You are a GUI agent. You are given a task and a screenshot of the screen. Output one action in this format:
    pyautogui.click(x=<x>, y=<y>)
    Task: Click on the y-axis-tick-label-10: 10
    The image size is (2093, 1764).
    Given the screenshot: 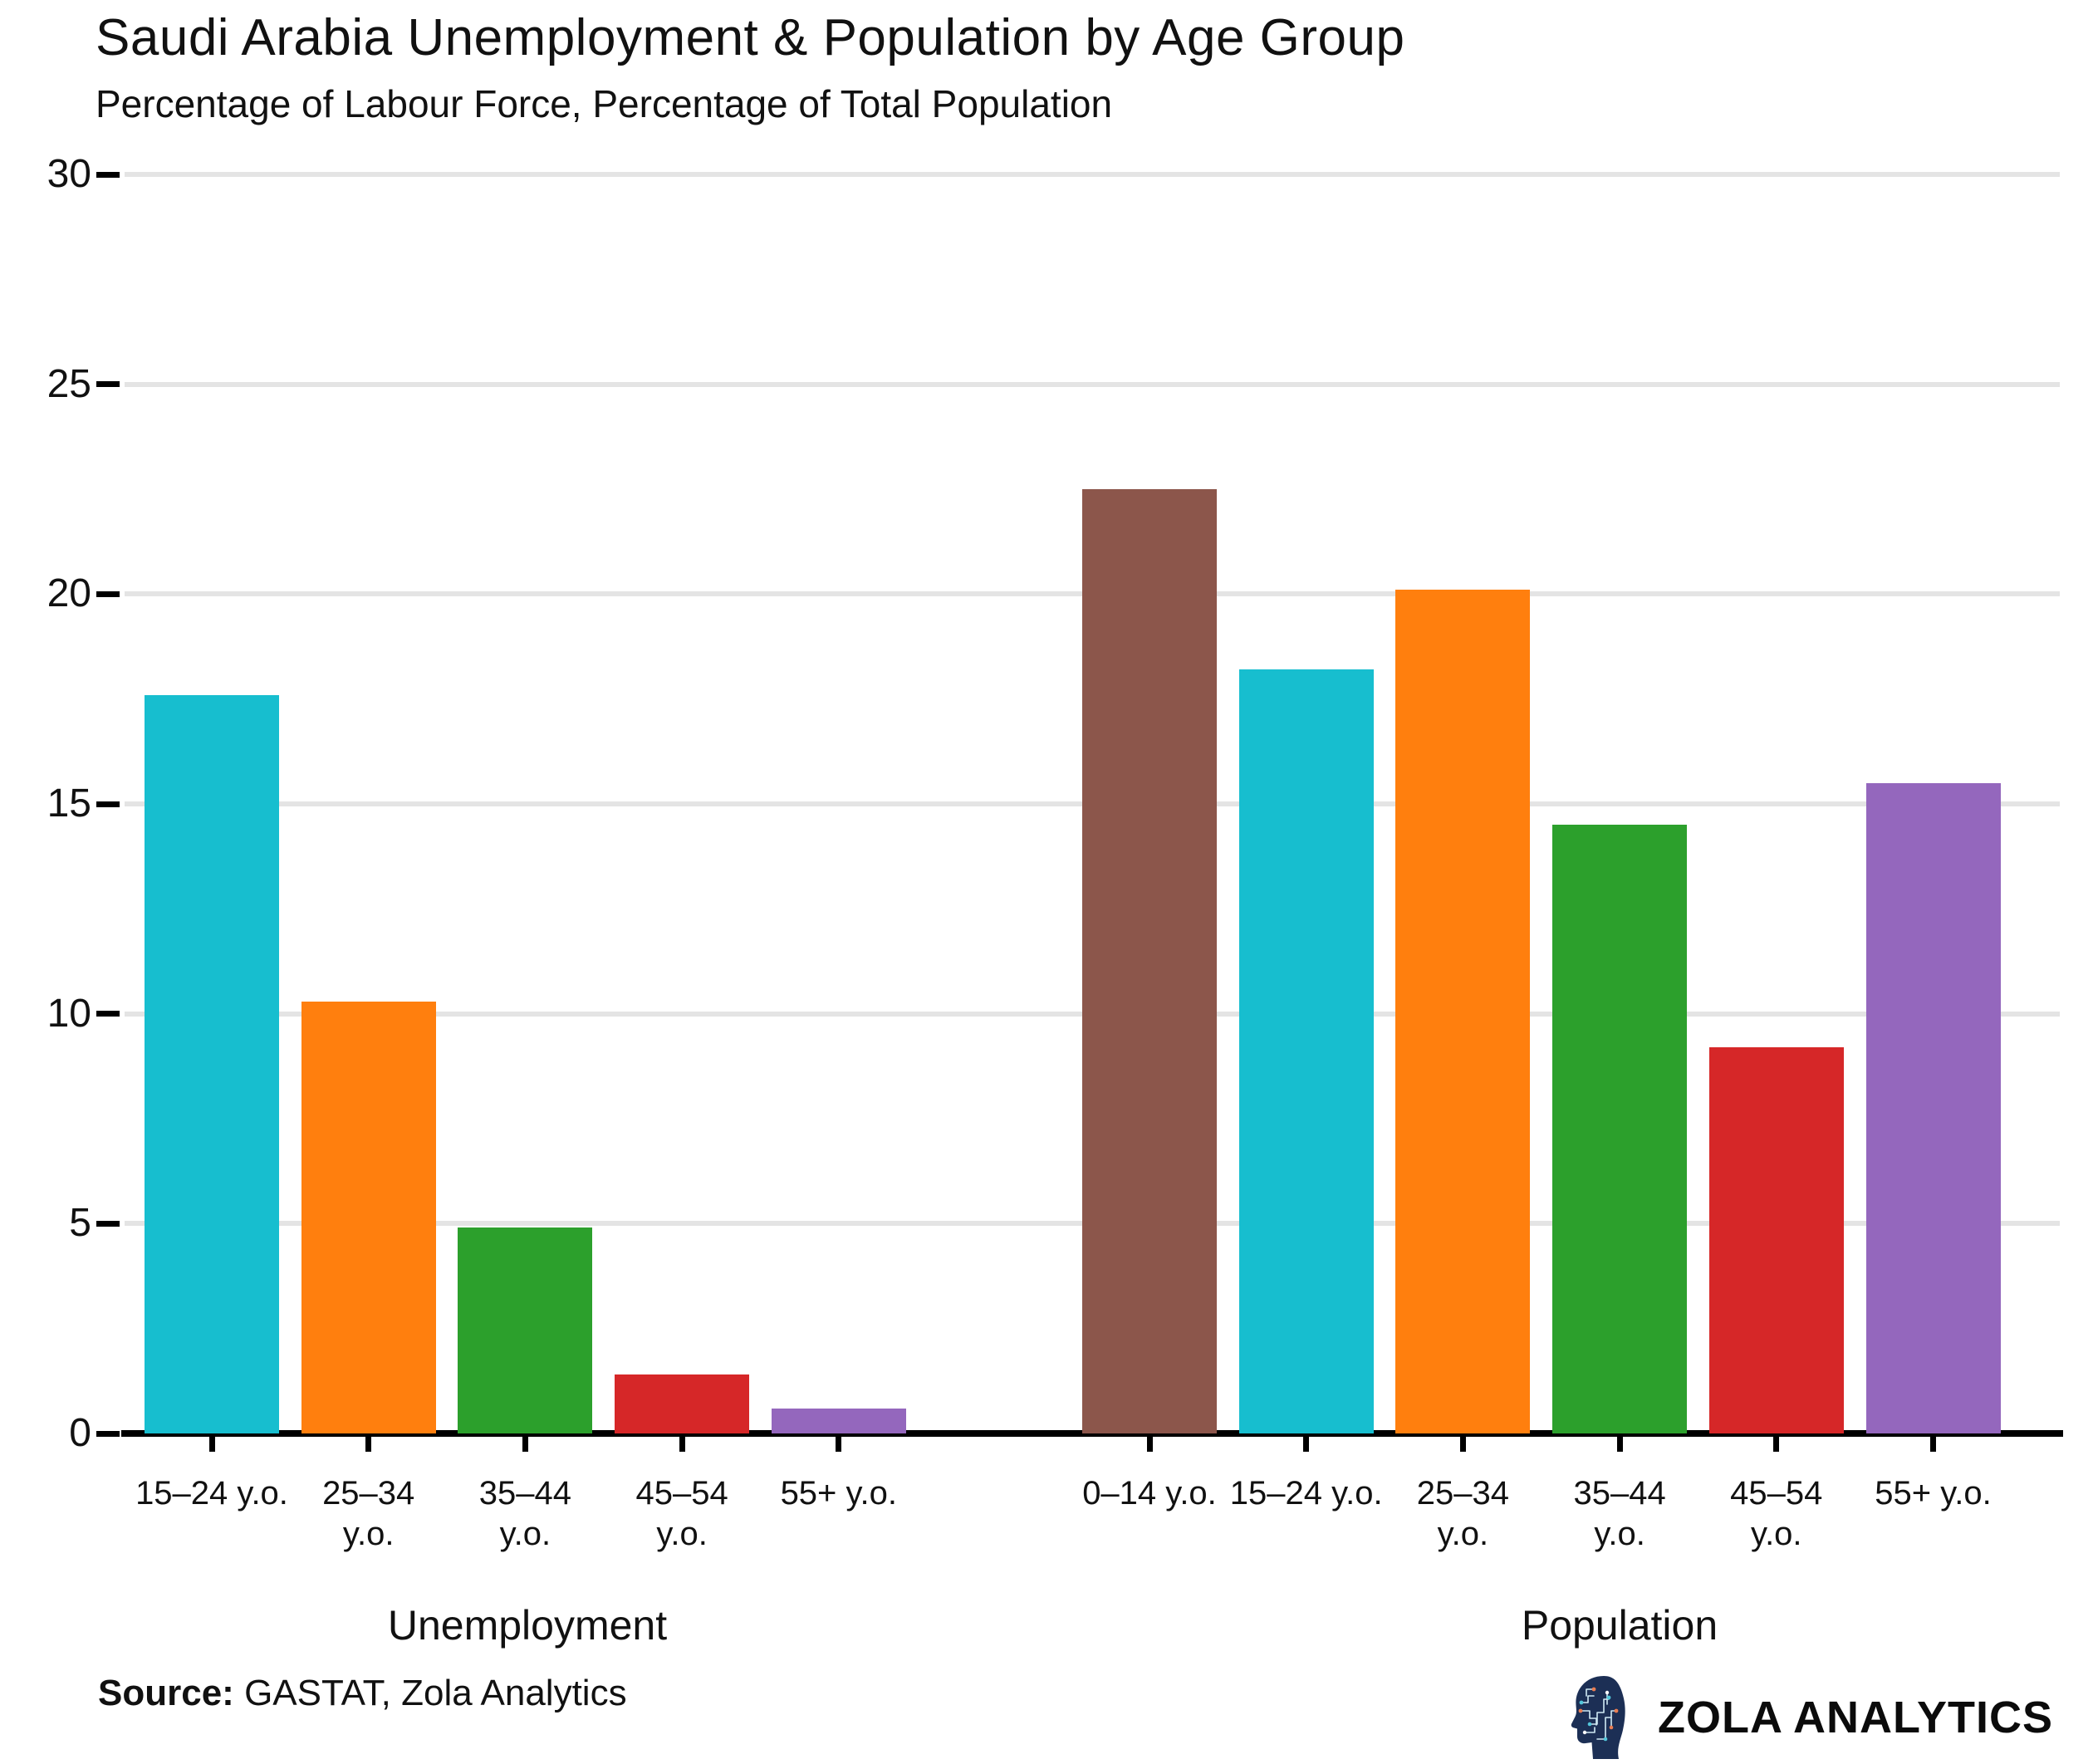 What is the action you would take?
    pyautogui.click(x=69, y=1013)
    